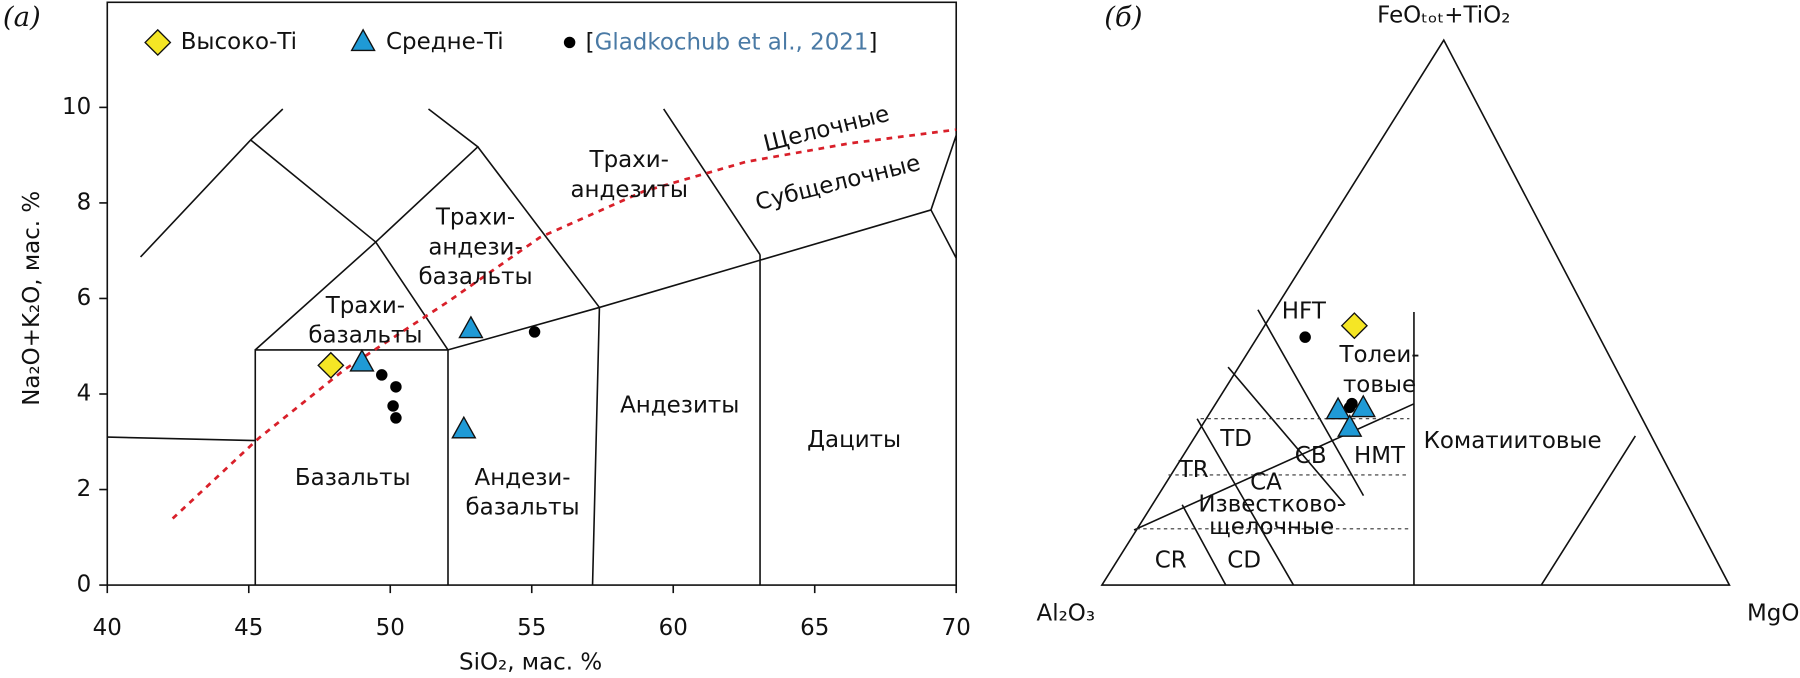 This screenshot has width=1800, height=678. I want to click on x-tick-label: 40, so click(107, 628).